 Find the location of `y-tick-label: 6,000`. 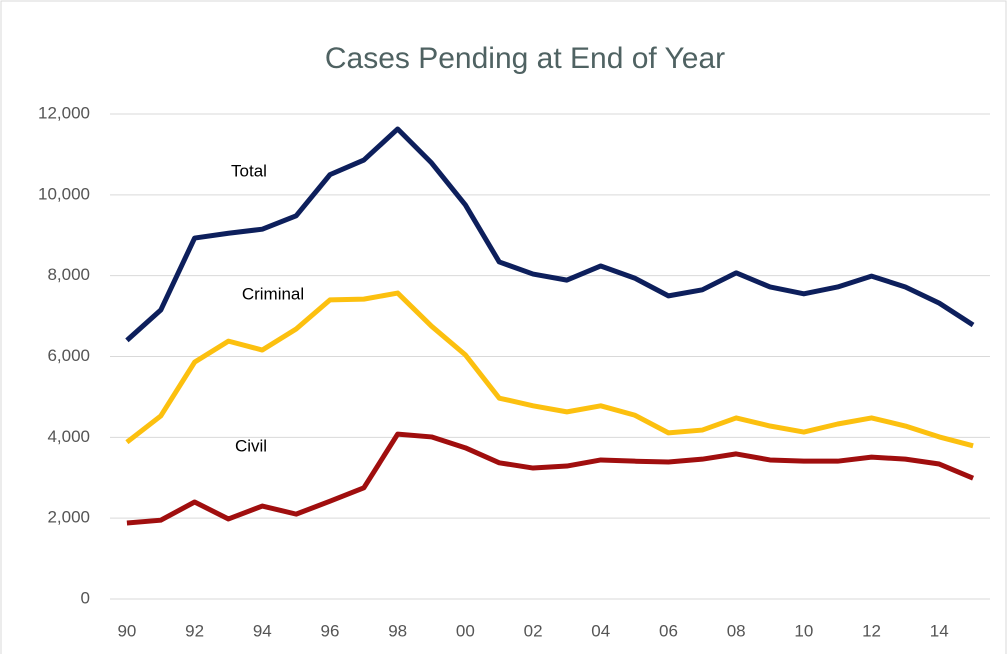

y-tick-label: 6,000 is located at coordinates (68, 355).